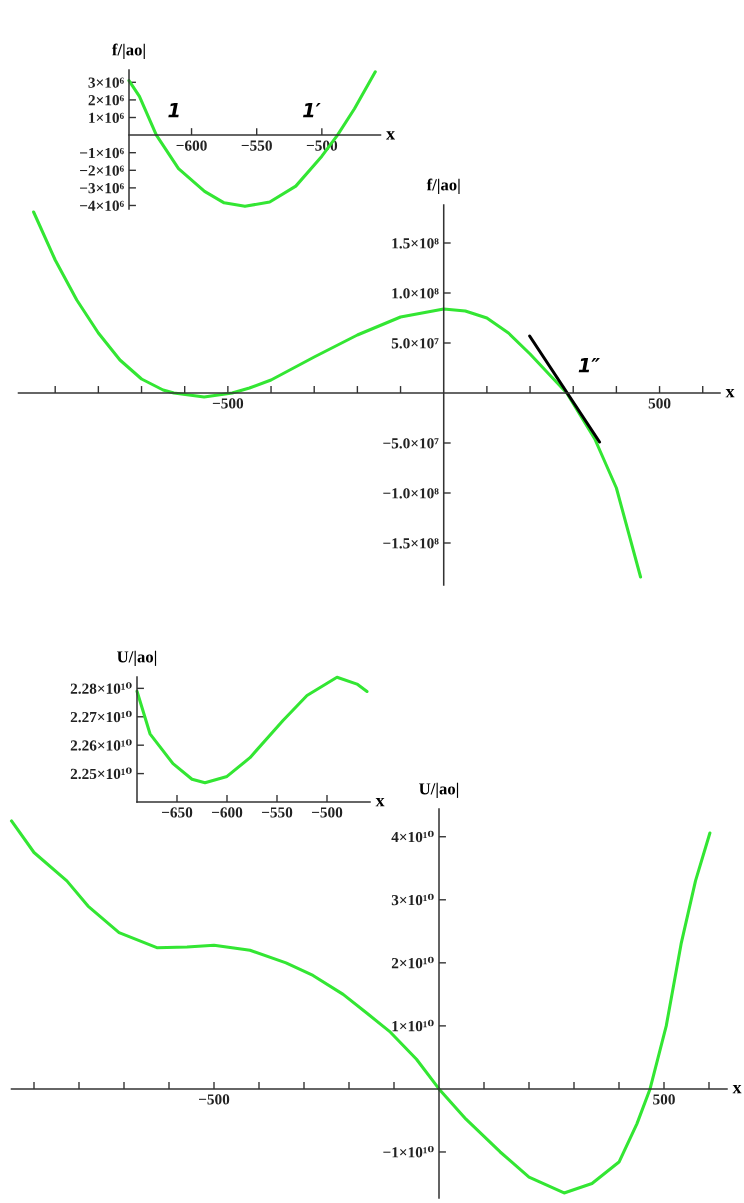 This screenshot has height=1203, width=744. What do you see at coordinates (411, 493) in the screenshot?
I see `y-tick-label: −1.0×10⁸` at bounding box center [411, 493].